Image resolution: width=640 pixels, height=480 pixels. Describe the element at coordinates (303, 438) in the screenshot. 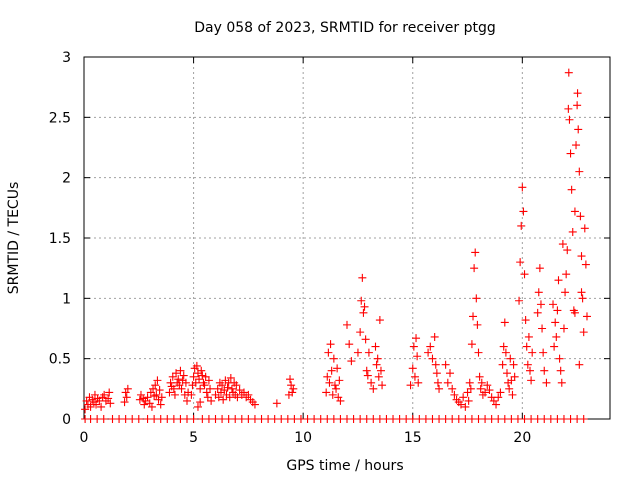

I see `x-tick-label: 10` at that location.